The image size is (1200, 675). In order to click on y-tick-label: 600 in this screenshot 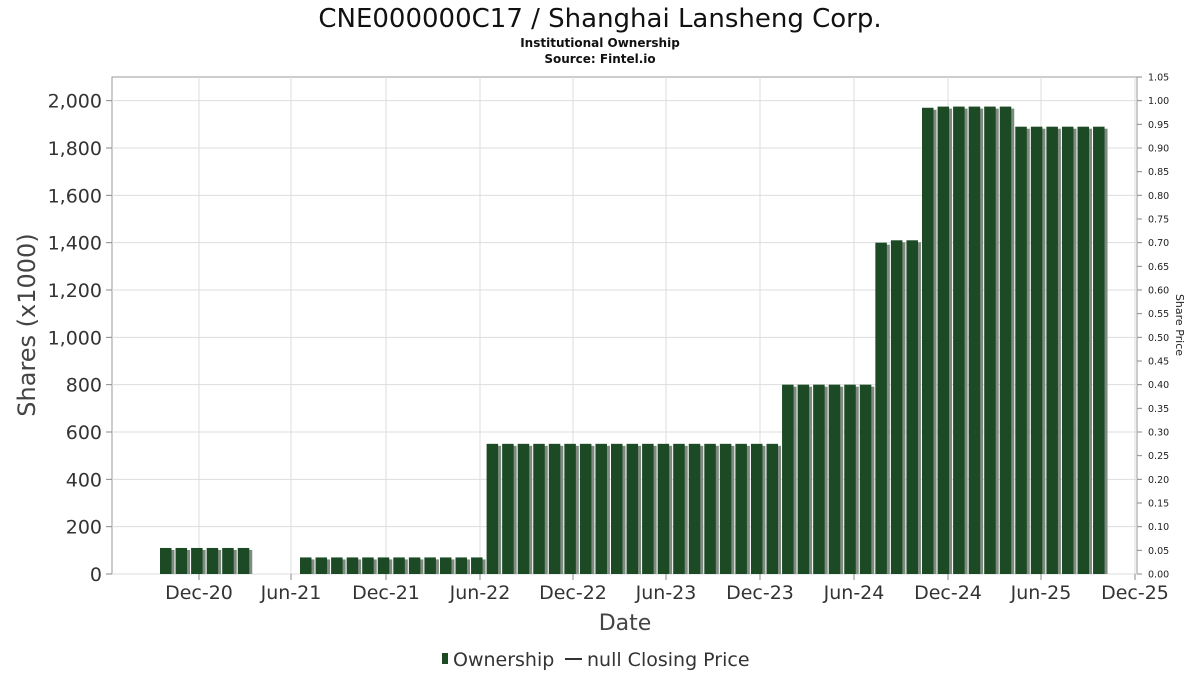, I will do `click(84, 433)`.